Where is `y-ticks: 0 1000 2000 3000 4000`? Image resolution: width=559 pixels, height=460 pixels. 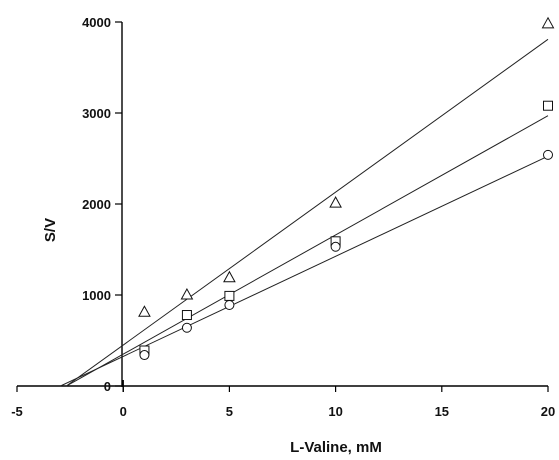 y-ticks: 0 1000 2000 3000 4000 is located at coordinates (102, 204).